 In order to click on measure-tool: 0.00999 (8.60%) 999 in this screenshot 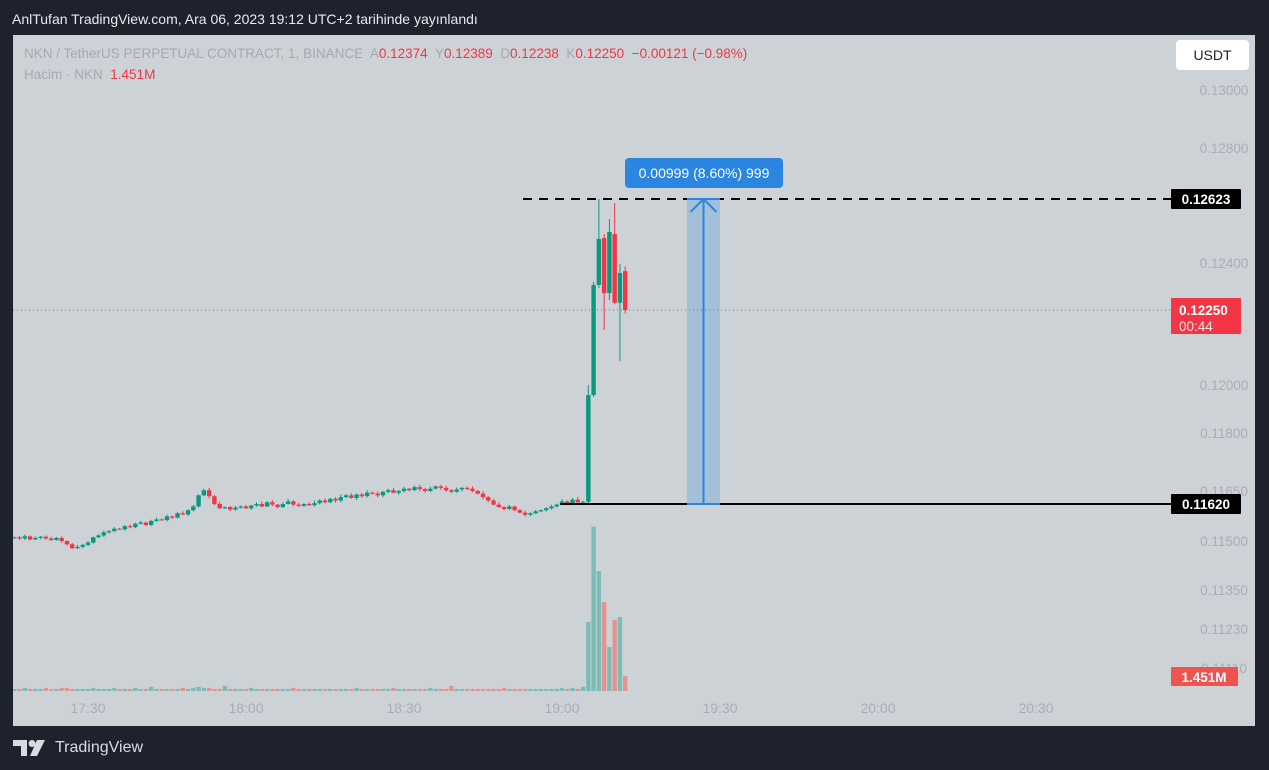, I will do `click(704, 331)`.